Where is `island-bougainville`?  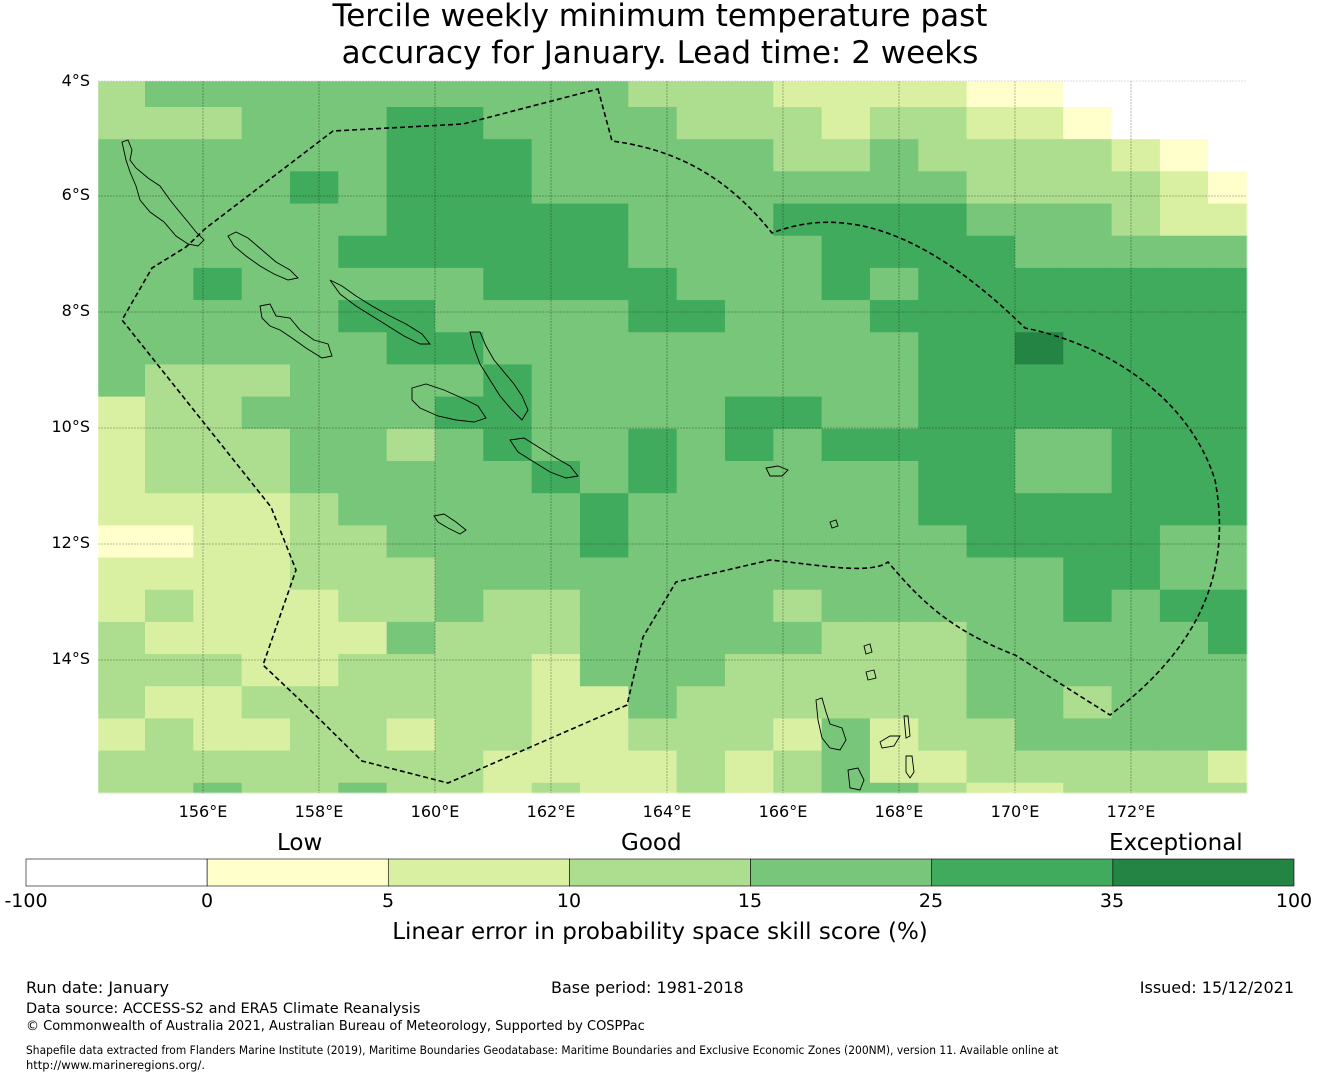
island-bougainville is located at coordinates (163, 193).